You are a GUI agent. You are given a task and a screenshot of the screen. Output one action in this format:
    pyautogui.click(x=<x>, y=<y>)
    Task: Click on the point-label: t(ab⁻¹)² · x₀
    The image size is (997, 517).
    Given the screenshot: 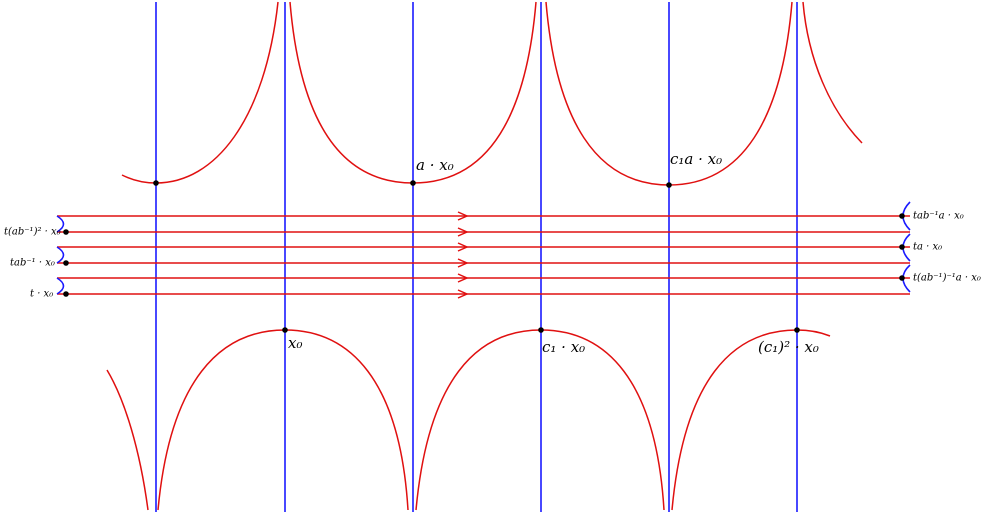 What is the action you would take?
    pyautogui.click(x=32, y=232)
    